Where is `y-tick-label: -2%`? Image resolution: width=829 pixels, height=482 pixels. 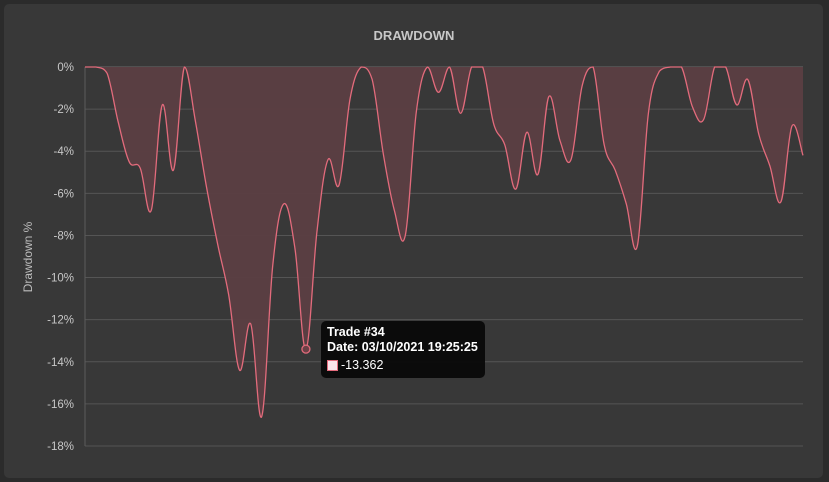 y-tick-label: -2% is located at coordinates (64, 110).